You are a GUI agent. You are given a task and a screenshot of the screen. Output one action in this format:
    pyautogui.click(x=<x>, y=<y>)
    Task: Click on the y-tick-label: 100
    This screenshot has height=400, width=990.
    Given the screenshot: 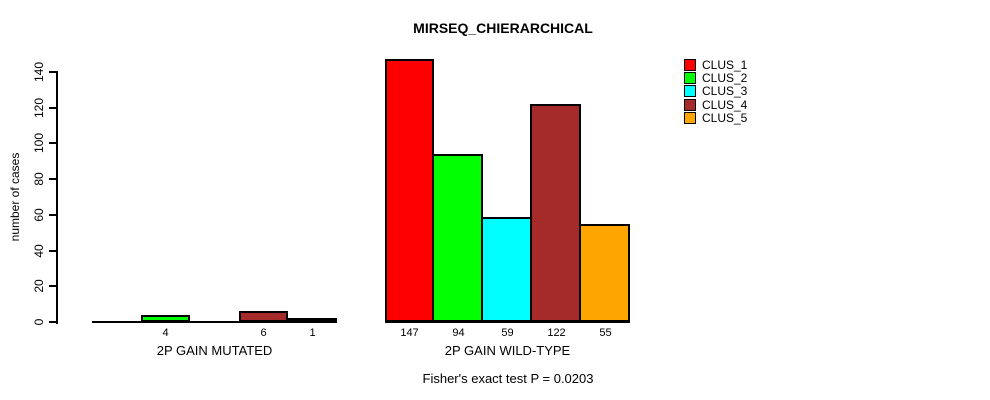 What is the action you would take?
    pyautogui.click(x=39, y=143)
    